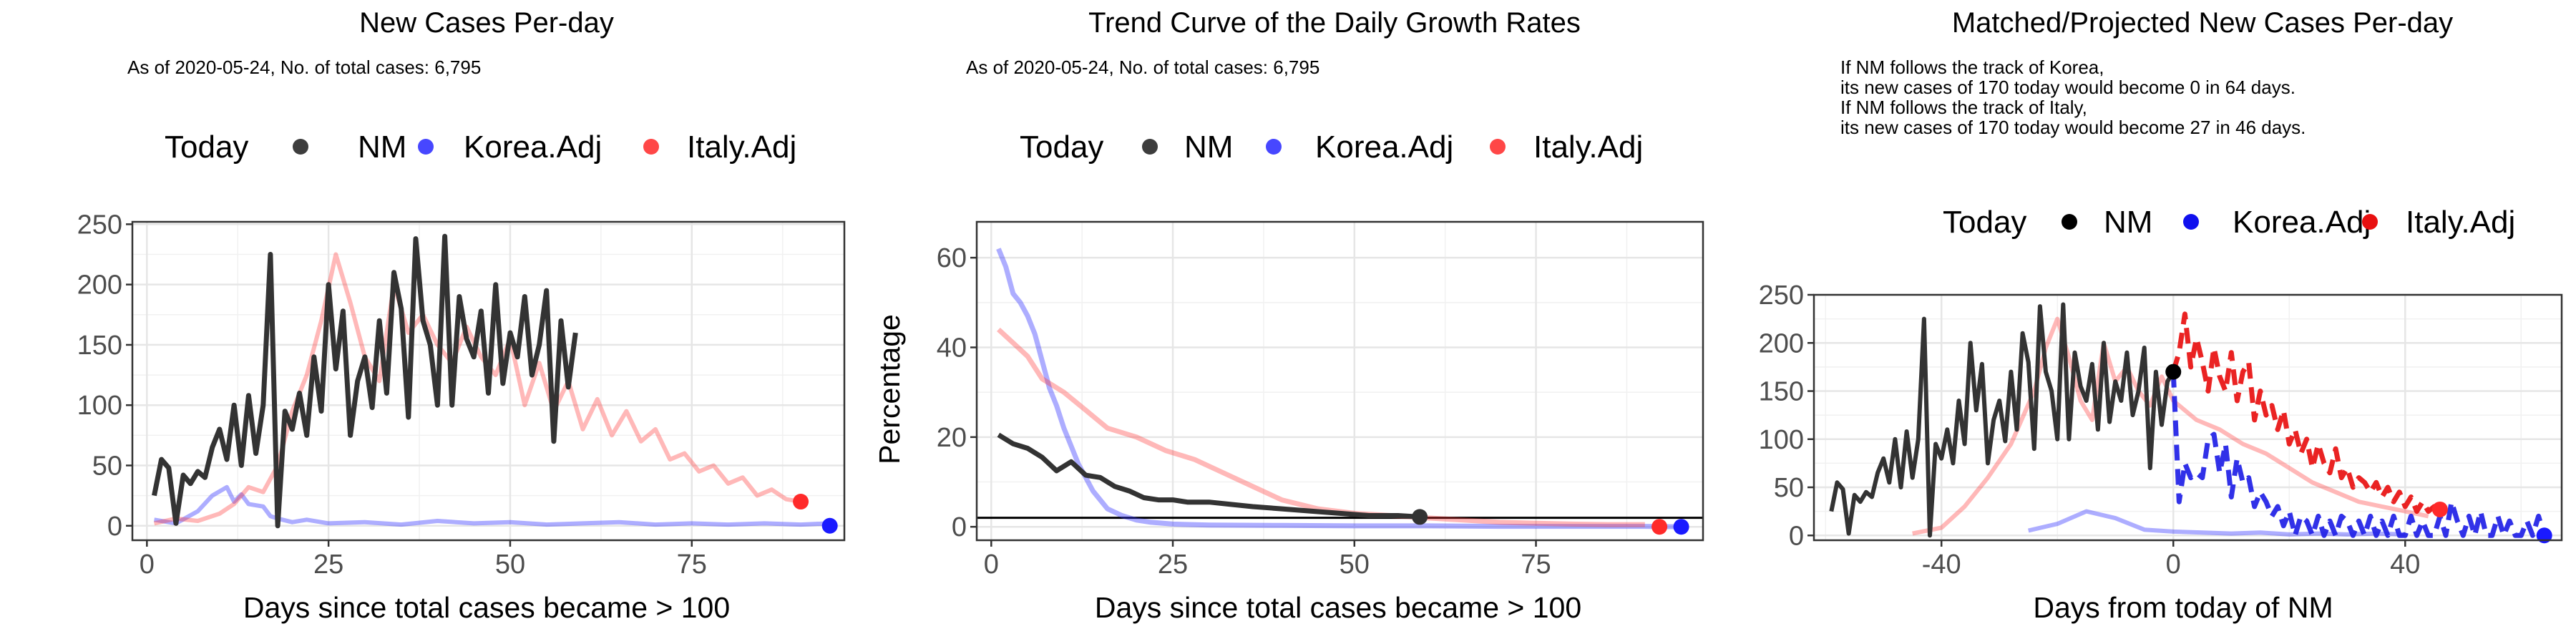  What do you see at coordinates (952, 258) in the screenshot?
I see `y-tick-label: 60` at bounding box center [952, 258].